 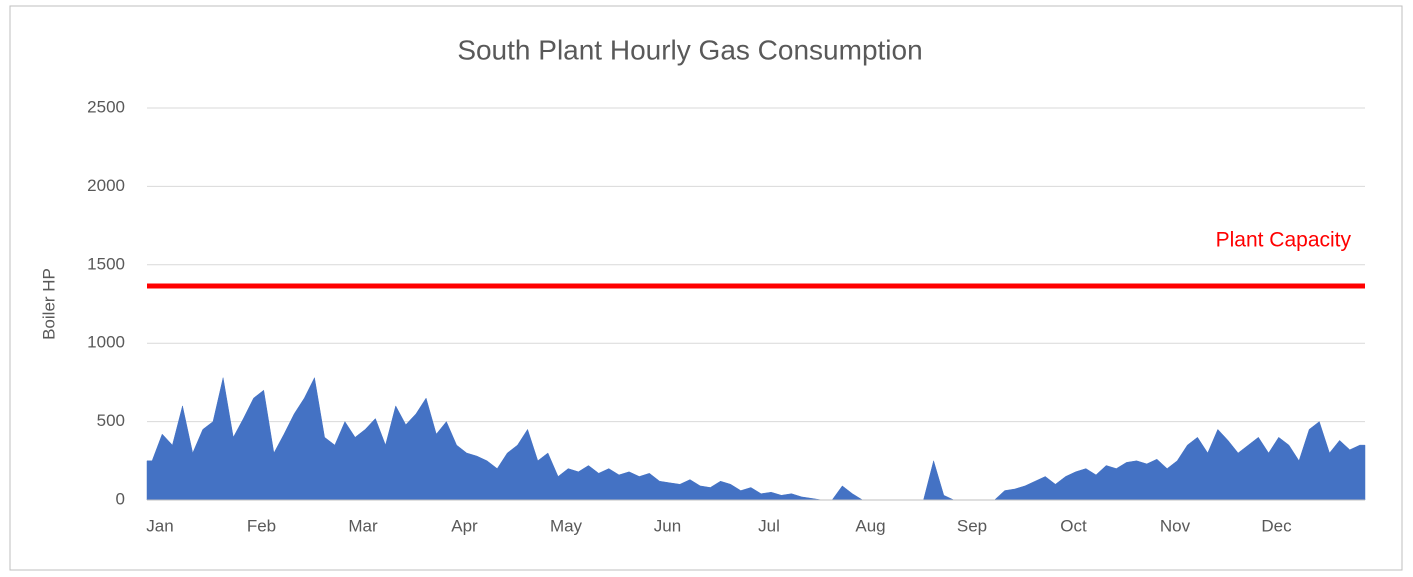 What do you see at coordinates (667, 525) in the screenshot?
I see `x-tick-label: Jun` at bounding box center [667, 525].